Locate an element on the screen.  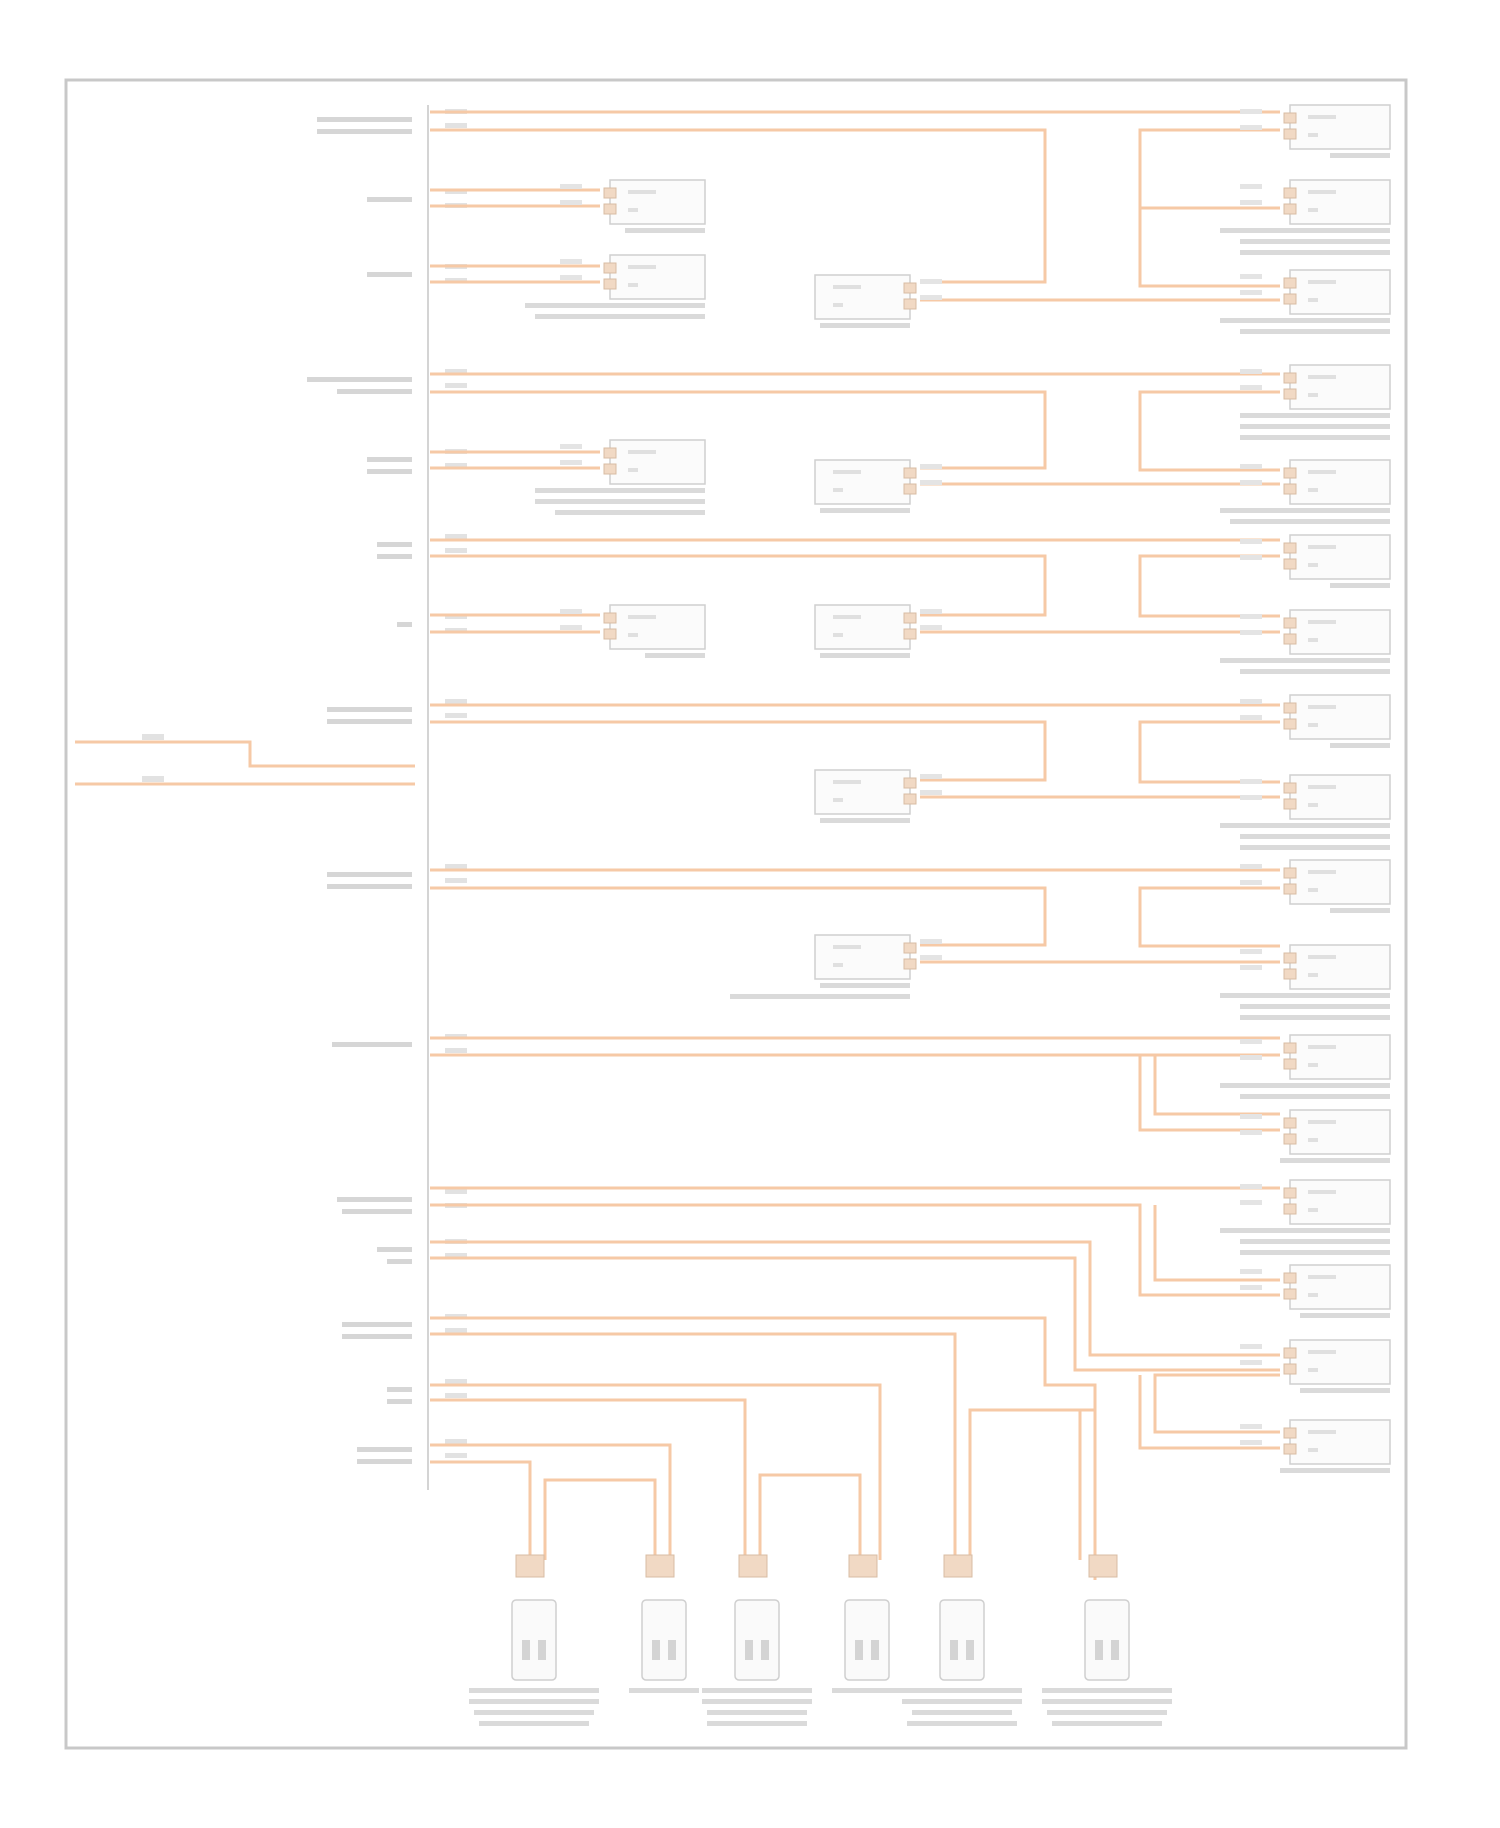
trunk-6-b is located at coordinates (738, 585).